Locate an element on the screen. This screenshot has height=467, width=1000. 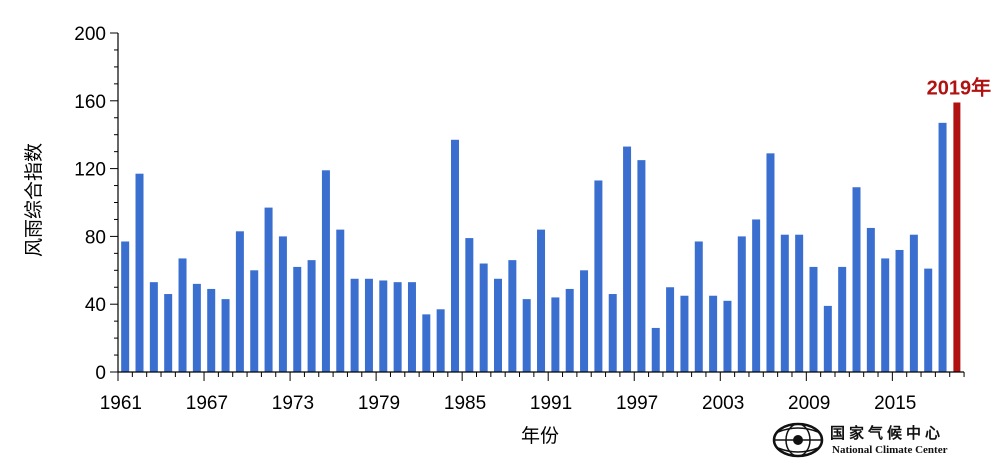
x-tick-label: 1967 is located at coordinates (207, 403).